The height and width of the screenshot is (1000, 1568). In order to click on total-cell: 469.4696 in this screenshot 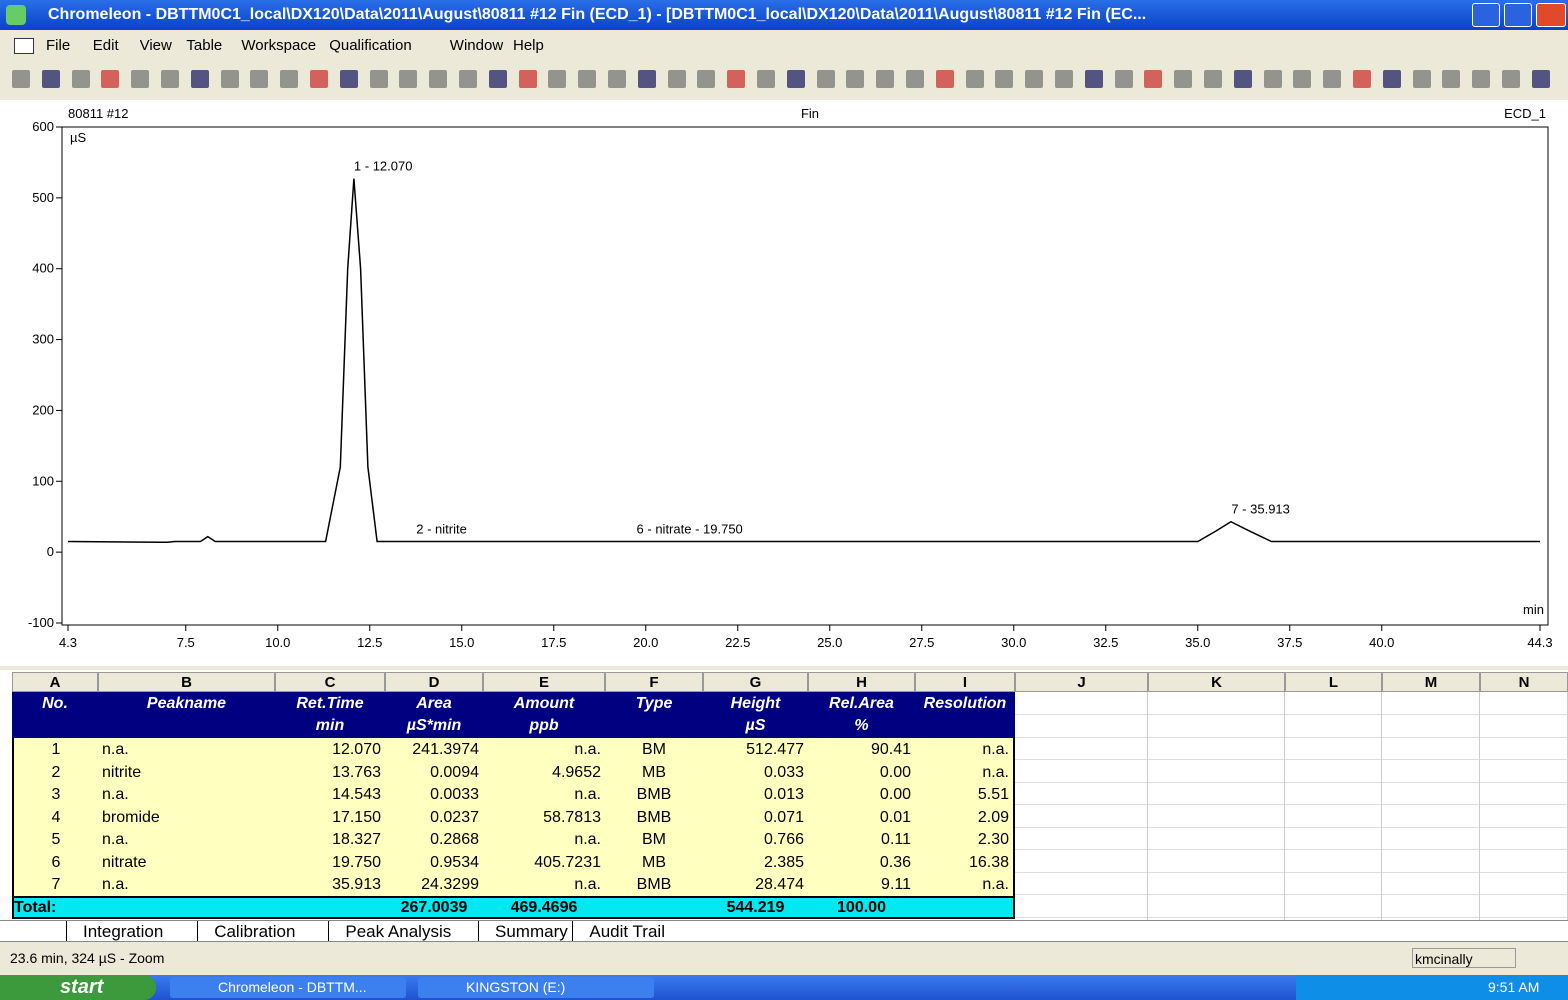, I will do `click(544, 907)`.